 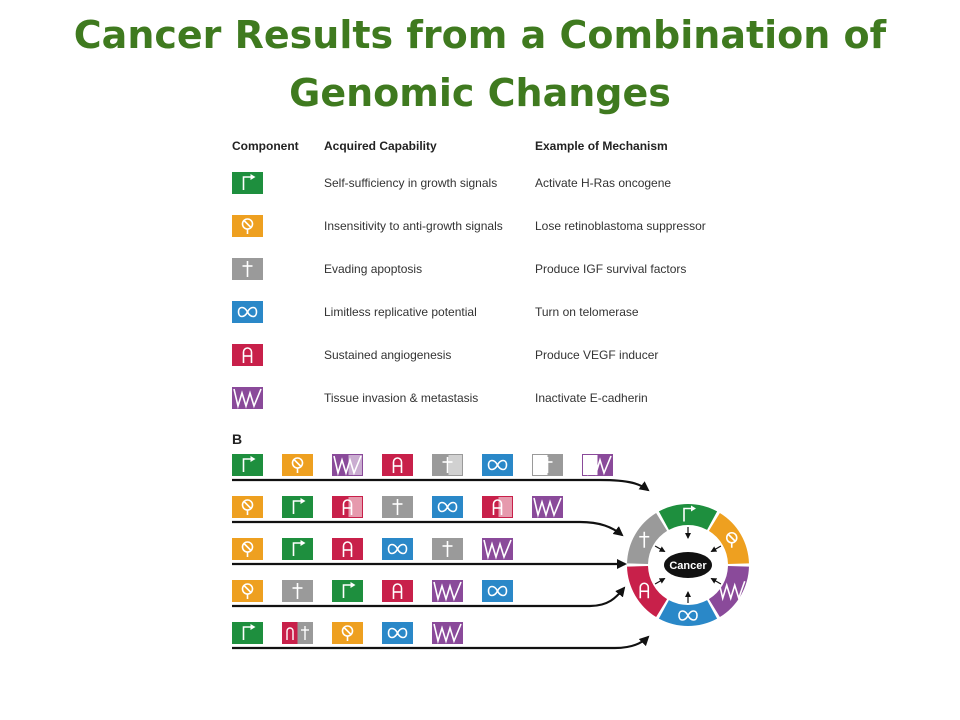 What do you see at coordinates (400, 312) in the screenshot?
I see `capability-text: Limitless replicative potential` at bounding box center [400, 312].